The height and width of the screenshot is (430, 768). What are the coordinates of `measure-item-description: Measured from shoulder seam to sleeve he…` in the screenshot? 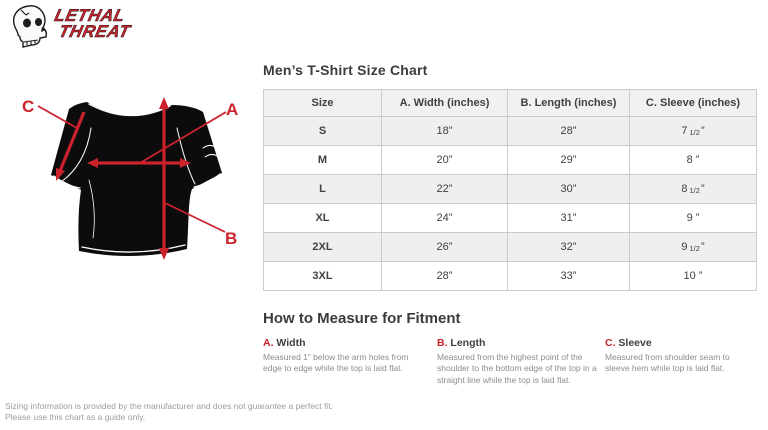 It's located at (667, 363).